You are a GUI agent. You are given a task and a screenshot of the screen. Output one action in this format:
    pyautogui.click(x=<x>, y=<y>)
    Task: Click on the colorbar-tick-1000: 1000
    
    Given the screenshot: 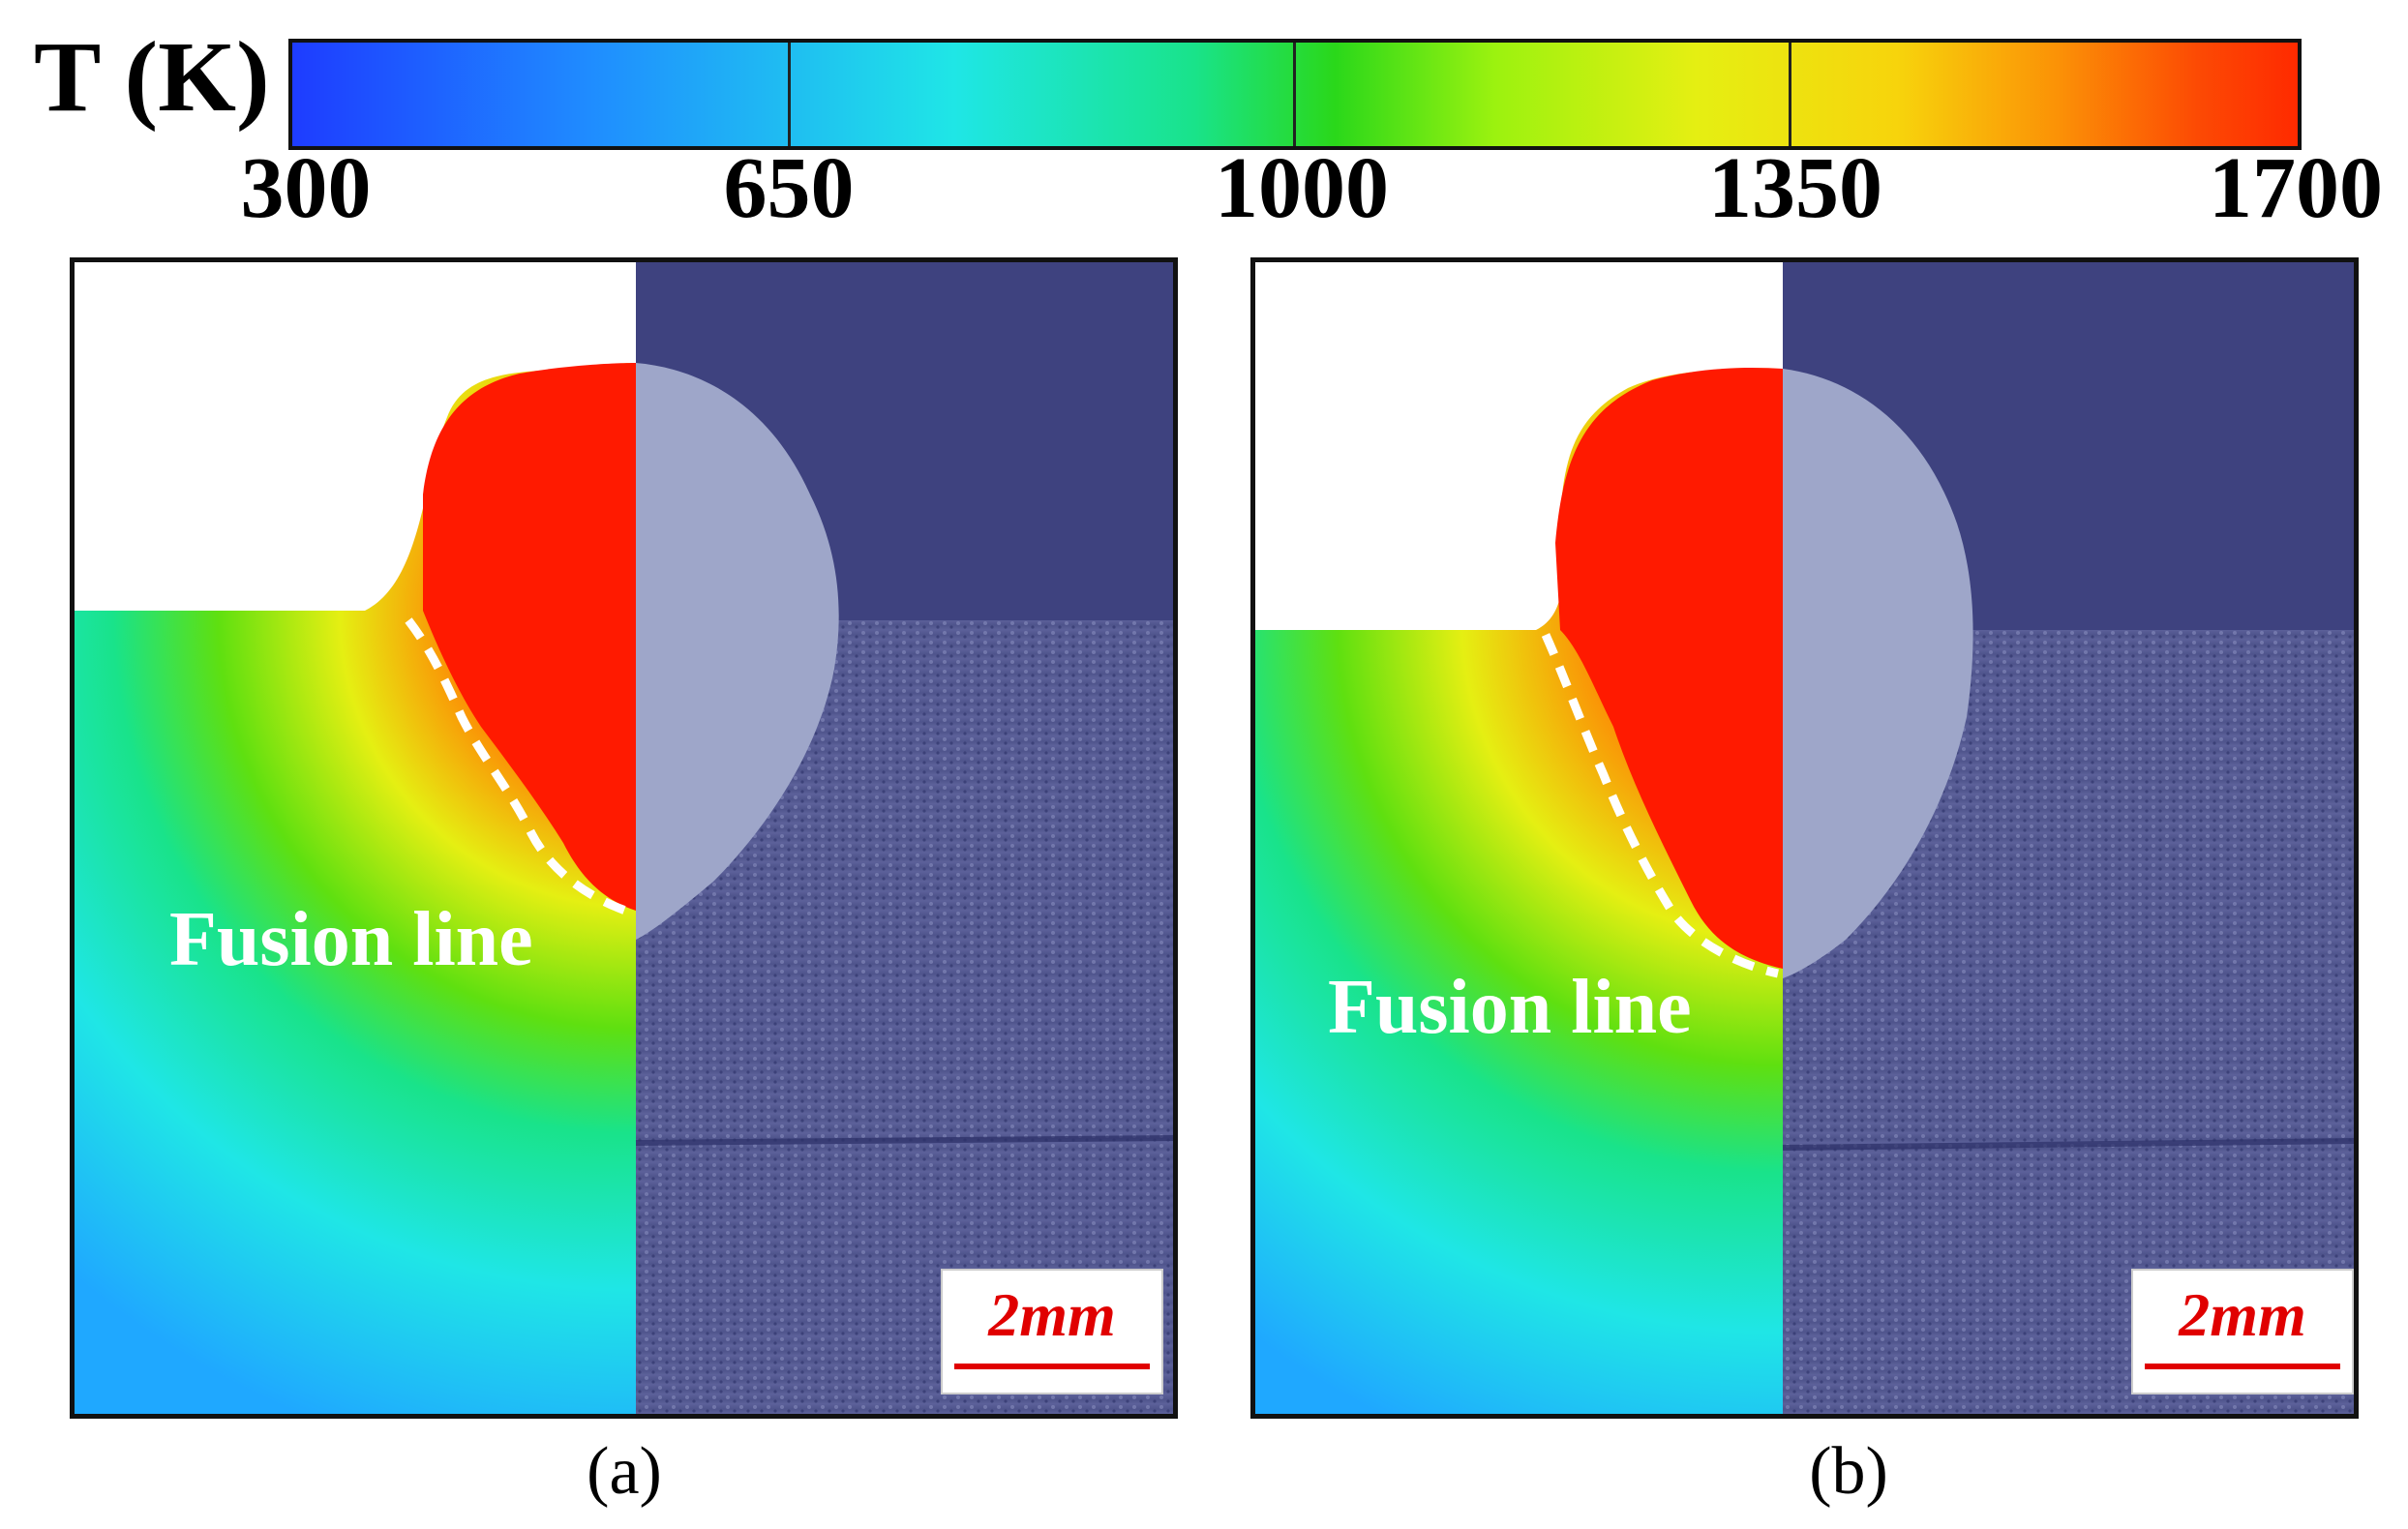 What is the action you would take?
    pyautogui.click(x=1302, y=188)
    